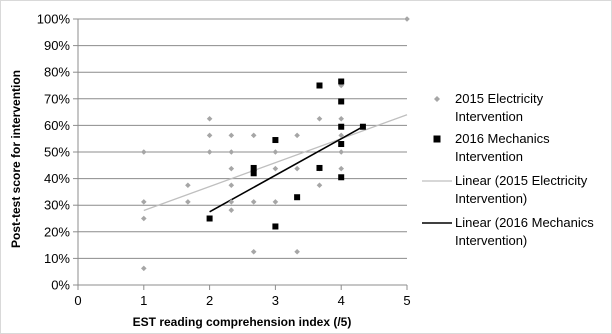 The image size is (612, 334). What do you see at coordinates (521, 180) in the screenshot?
I see `legend-label: Linear (2015 Electricity` at bounding box center [521, 180].